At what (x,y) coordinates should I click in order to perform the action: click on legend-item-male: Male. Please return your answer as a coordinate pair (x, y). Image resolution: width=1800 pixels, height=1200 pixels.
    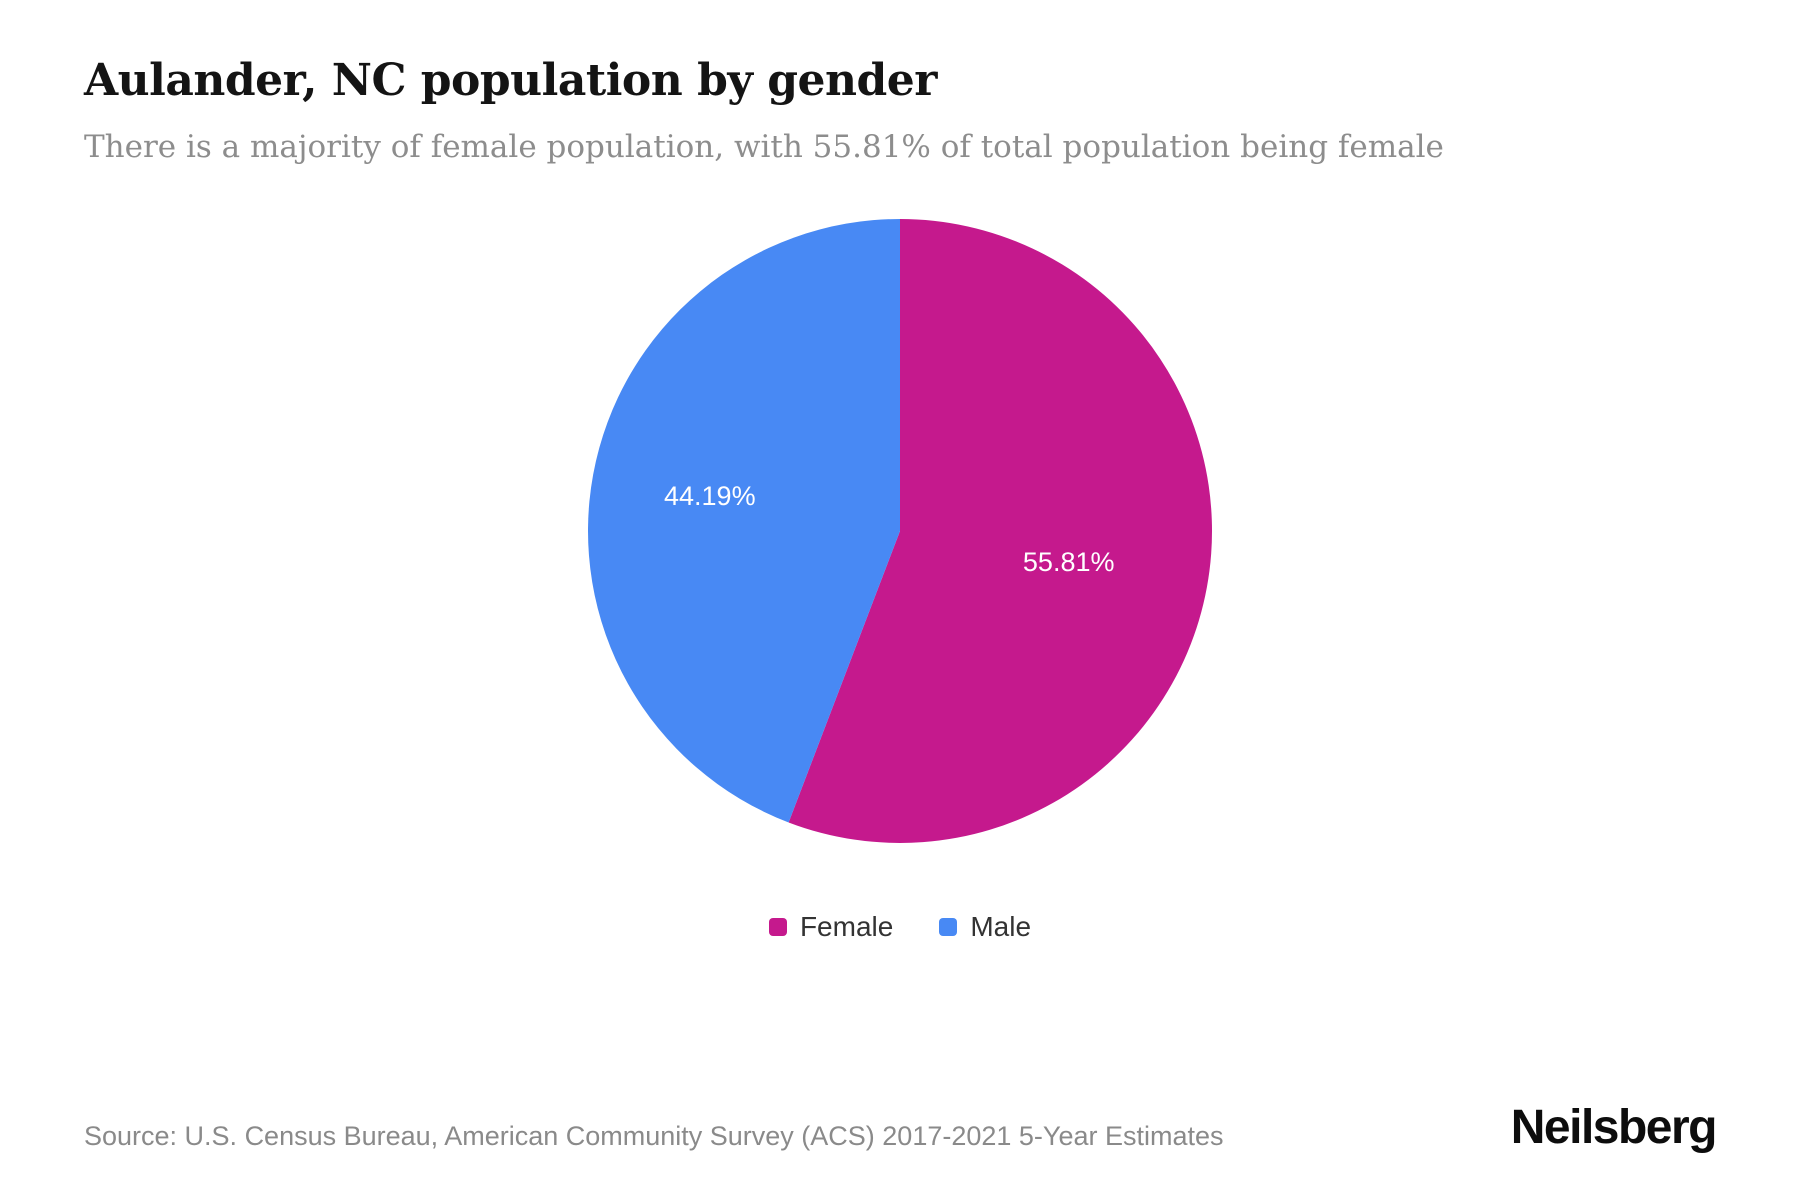
    Looking at the image, I should click on (985, 927).